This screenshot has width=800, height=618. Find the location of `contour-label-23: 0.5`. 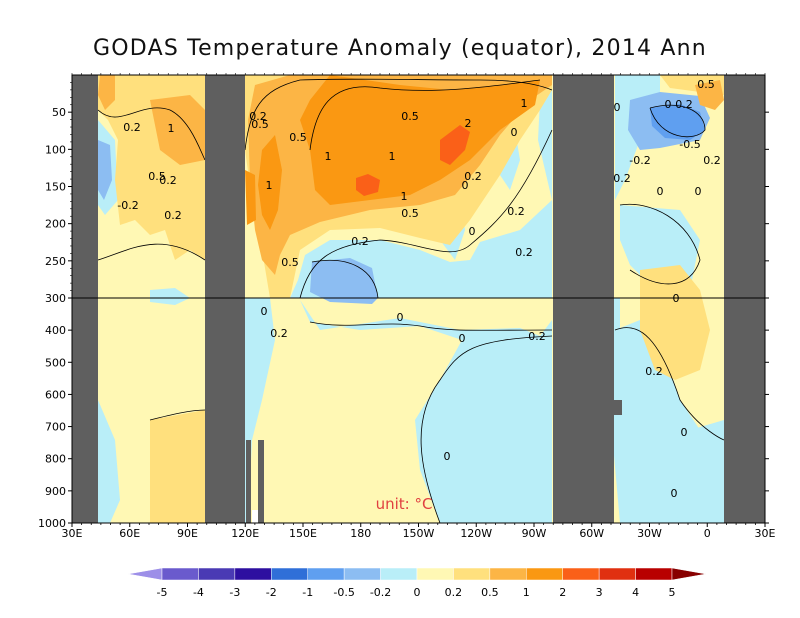

contour-label-23: 0.5 is located at coordinates (290, 262).